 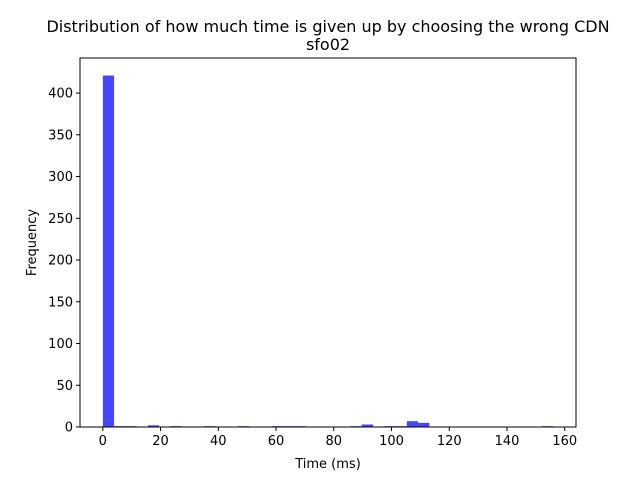 I want to click on x-tick-label: 40, so click(x=218, y=441).